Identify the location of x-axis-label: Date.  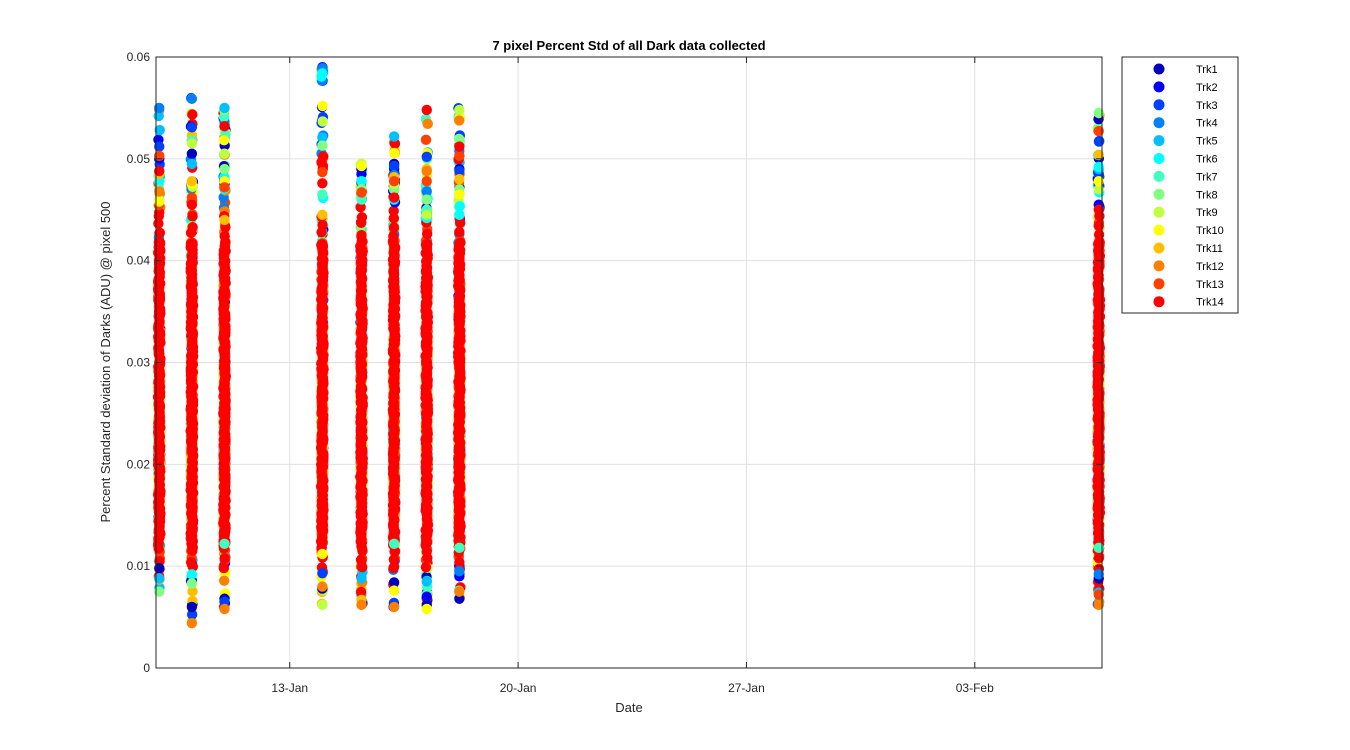
(628, 707).